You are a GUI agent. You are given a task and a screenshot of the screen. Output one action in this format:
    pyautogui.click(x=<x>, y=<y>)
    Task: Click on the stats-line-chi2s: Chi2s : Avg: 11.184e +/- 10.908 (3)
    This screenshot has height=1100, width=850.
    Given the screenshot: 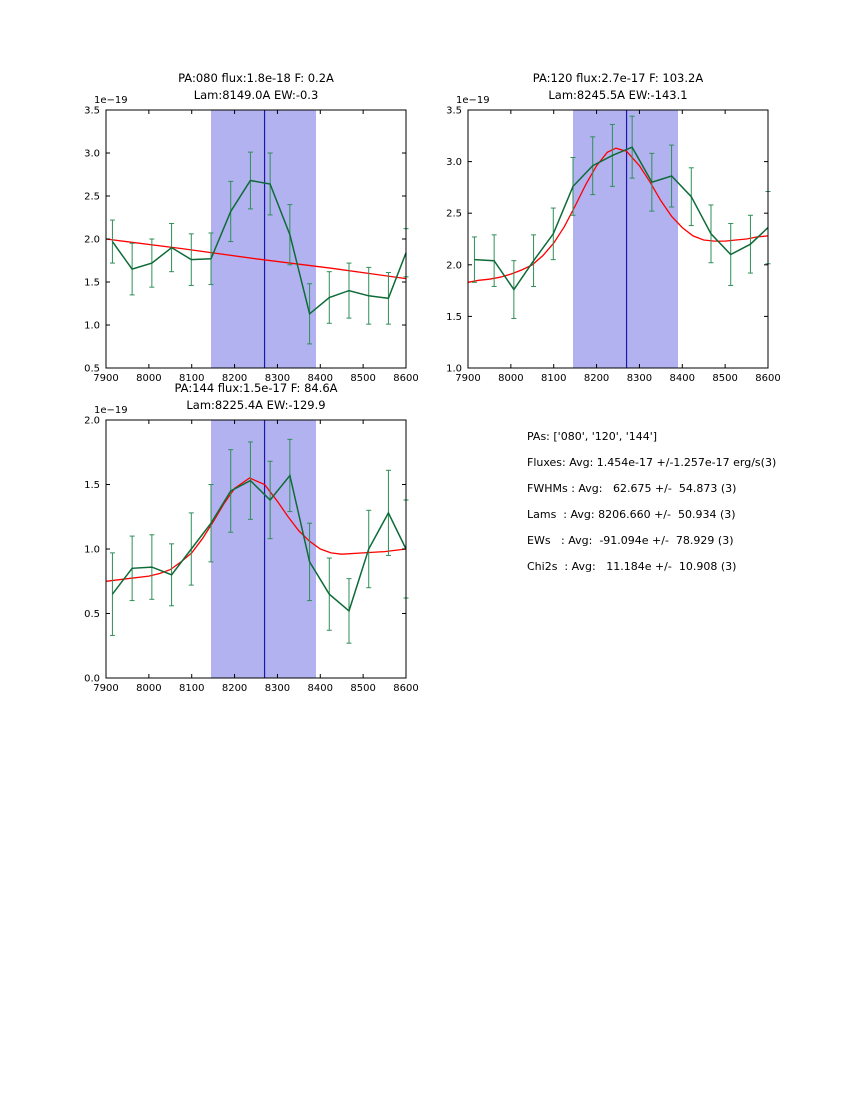 What is the action you would take?
    pyautogui.click(x=632, y=566)
    